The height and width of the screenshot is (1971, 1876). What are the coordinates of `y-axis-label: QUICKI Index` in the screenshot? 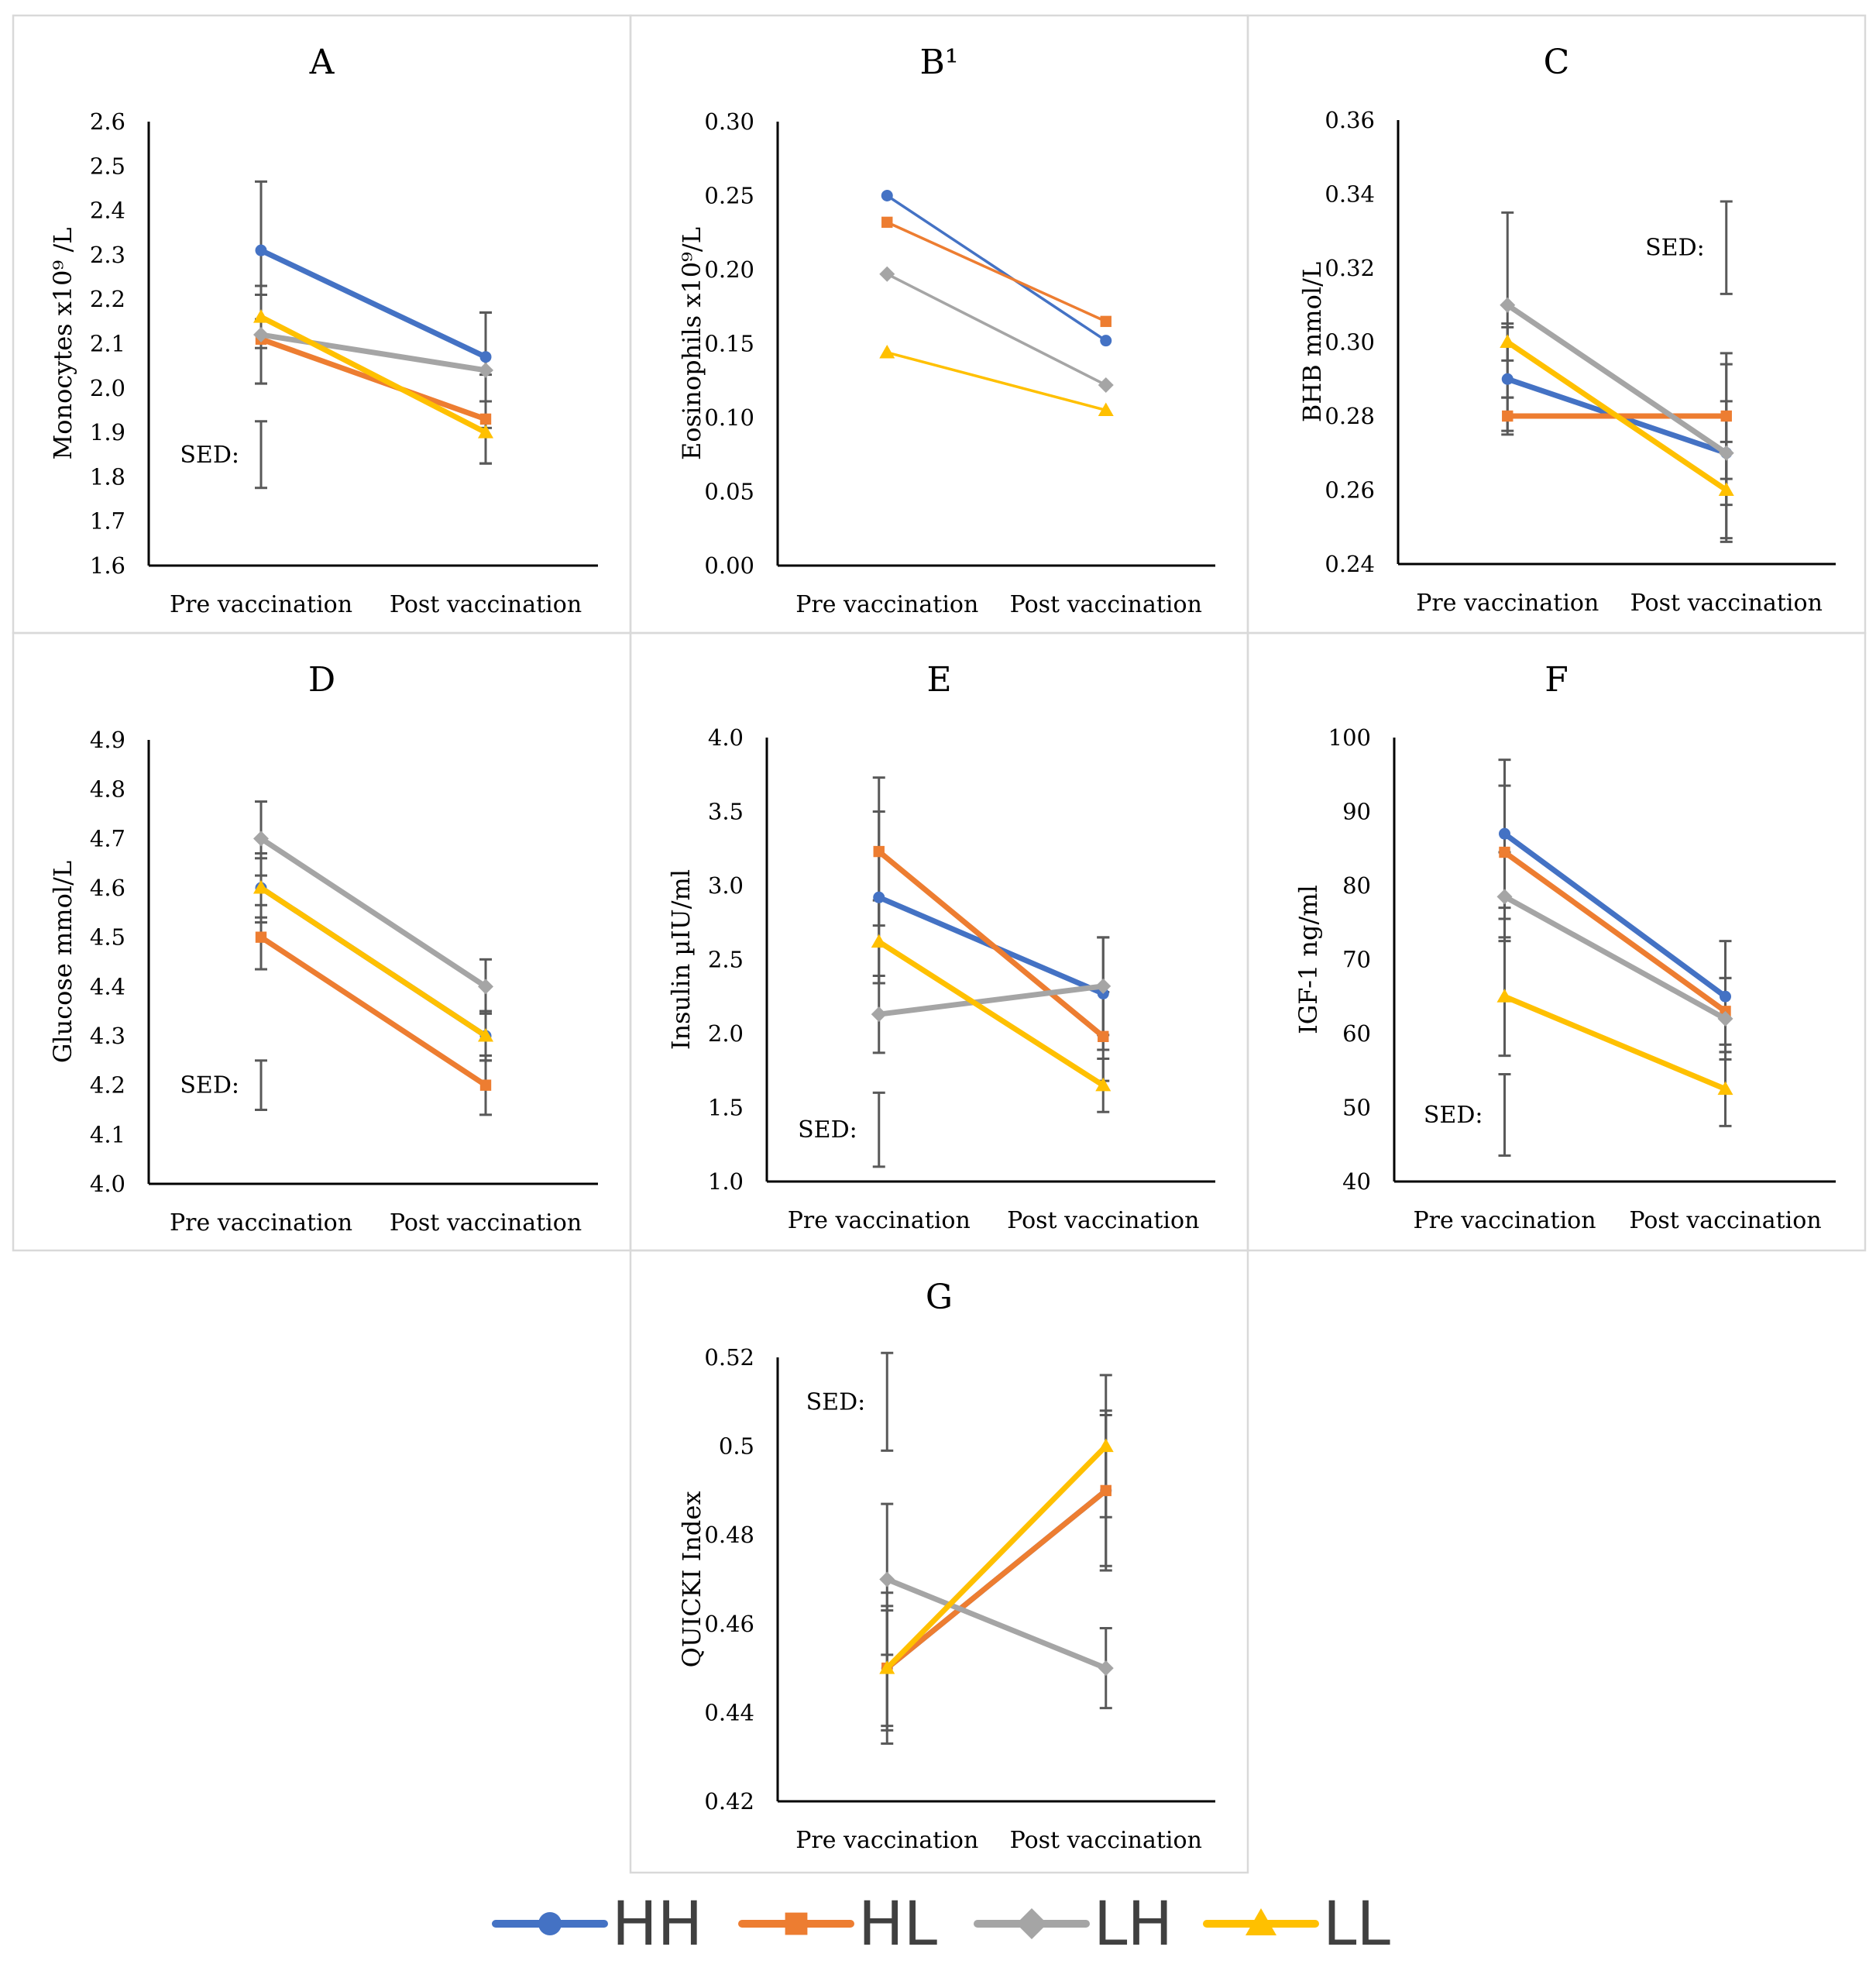 It's located at (691, 1579).